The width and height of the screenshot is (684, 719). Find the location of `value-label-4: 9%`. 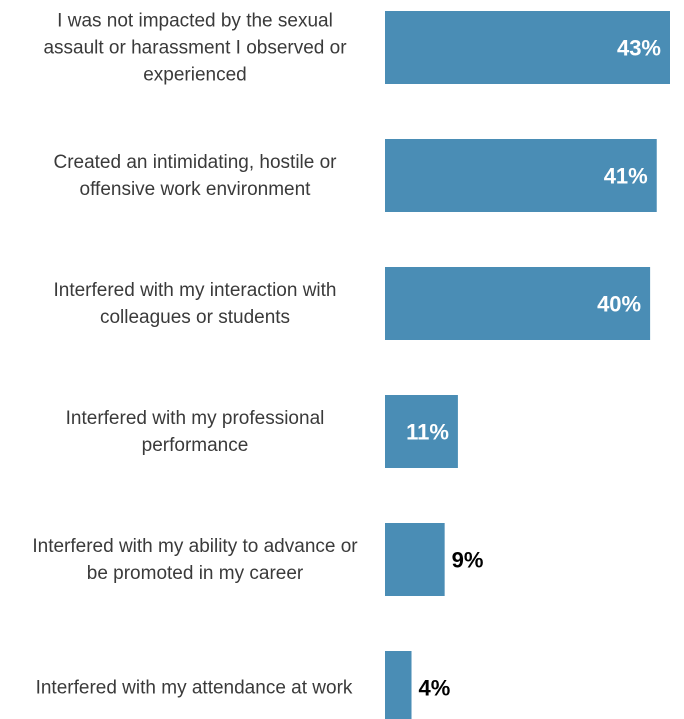

value-label-4: 9% is located at coordinates (468, 560).